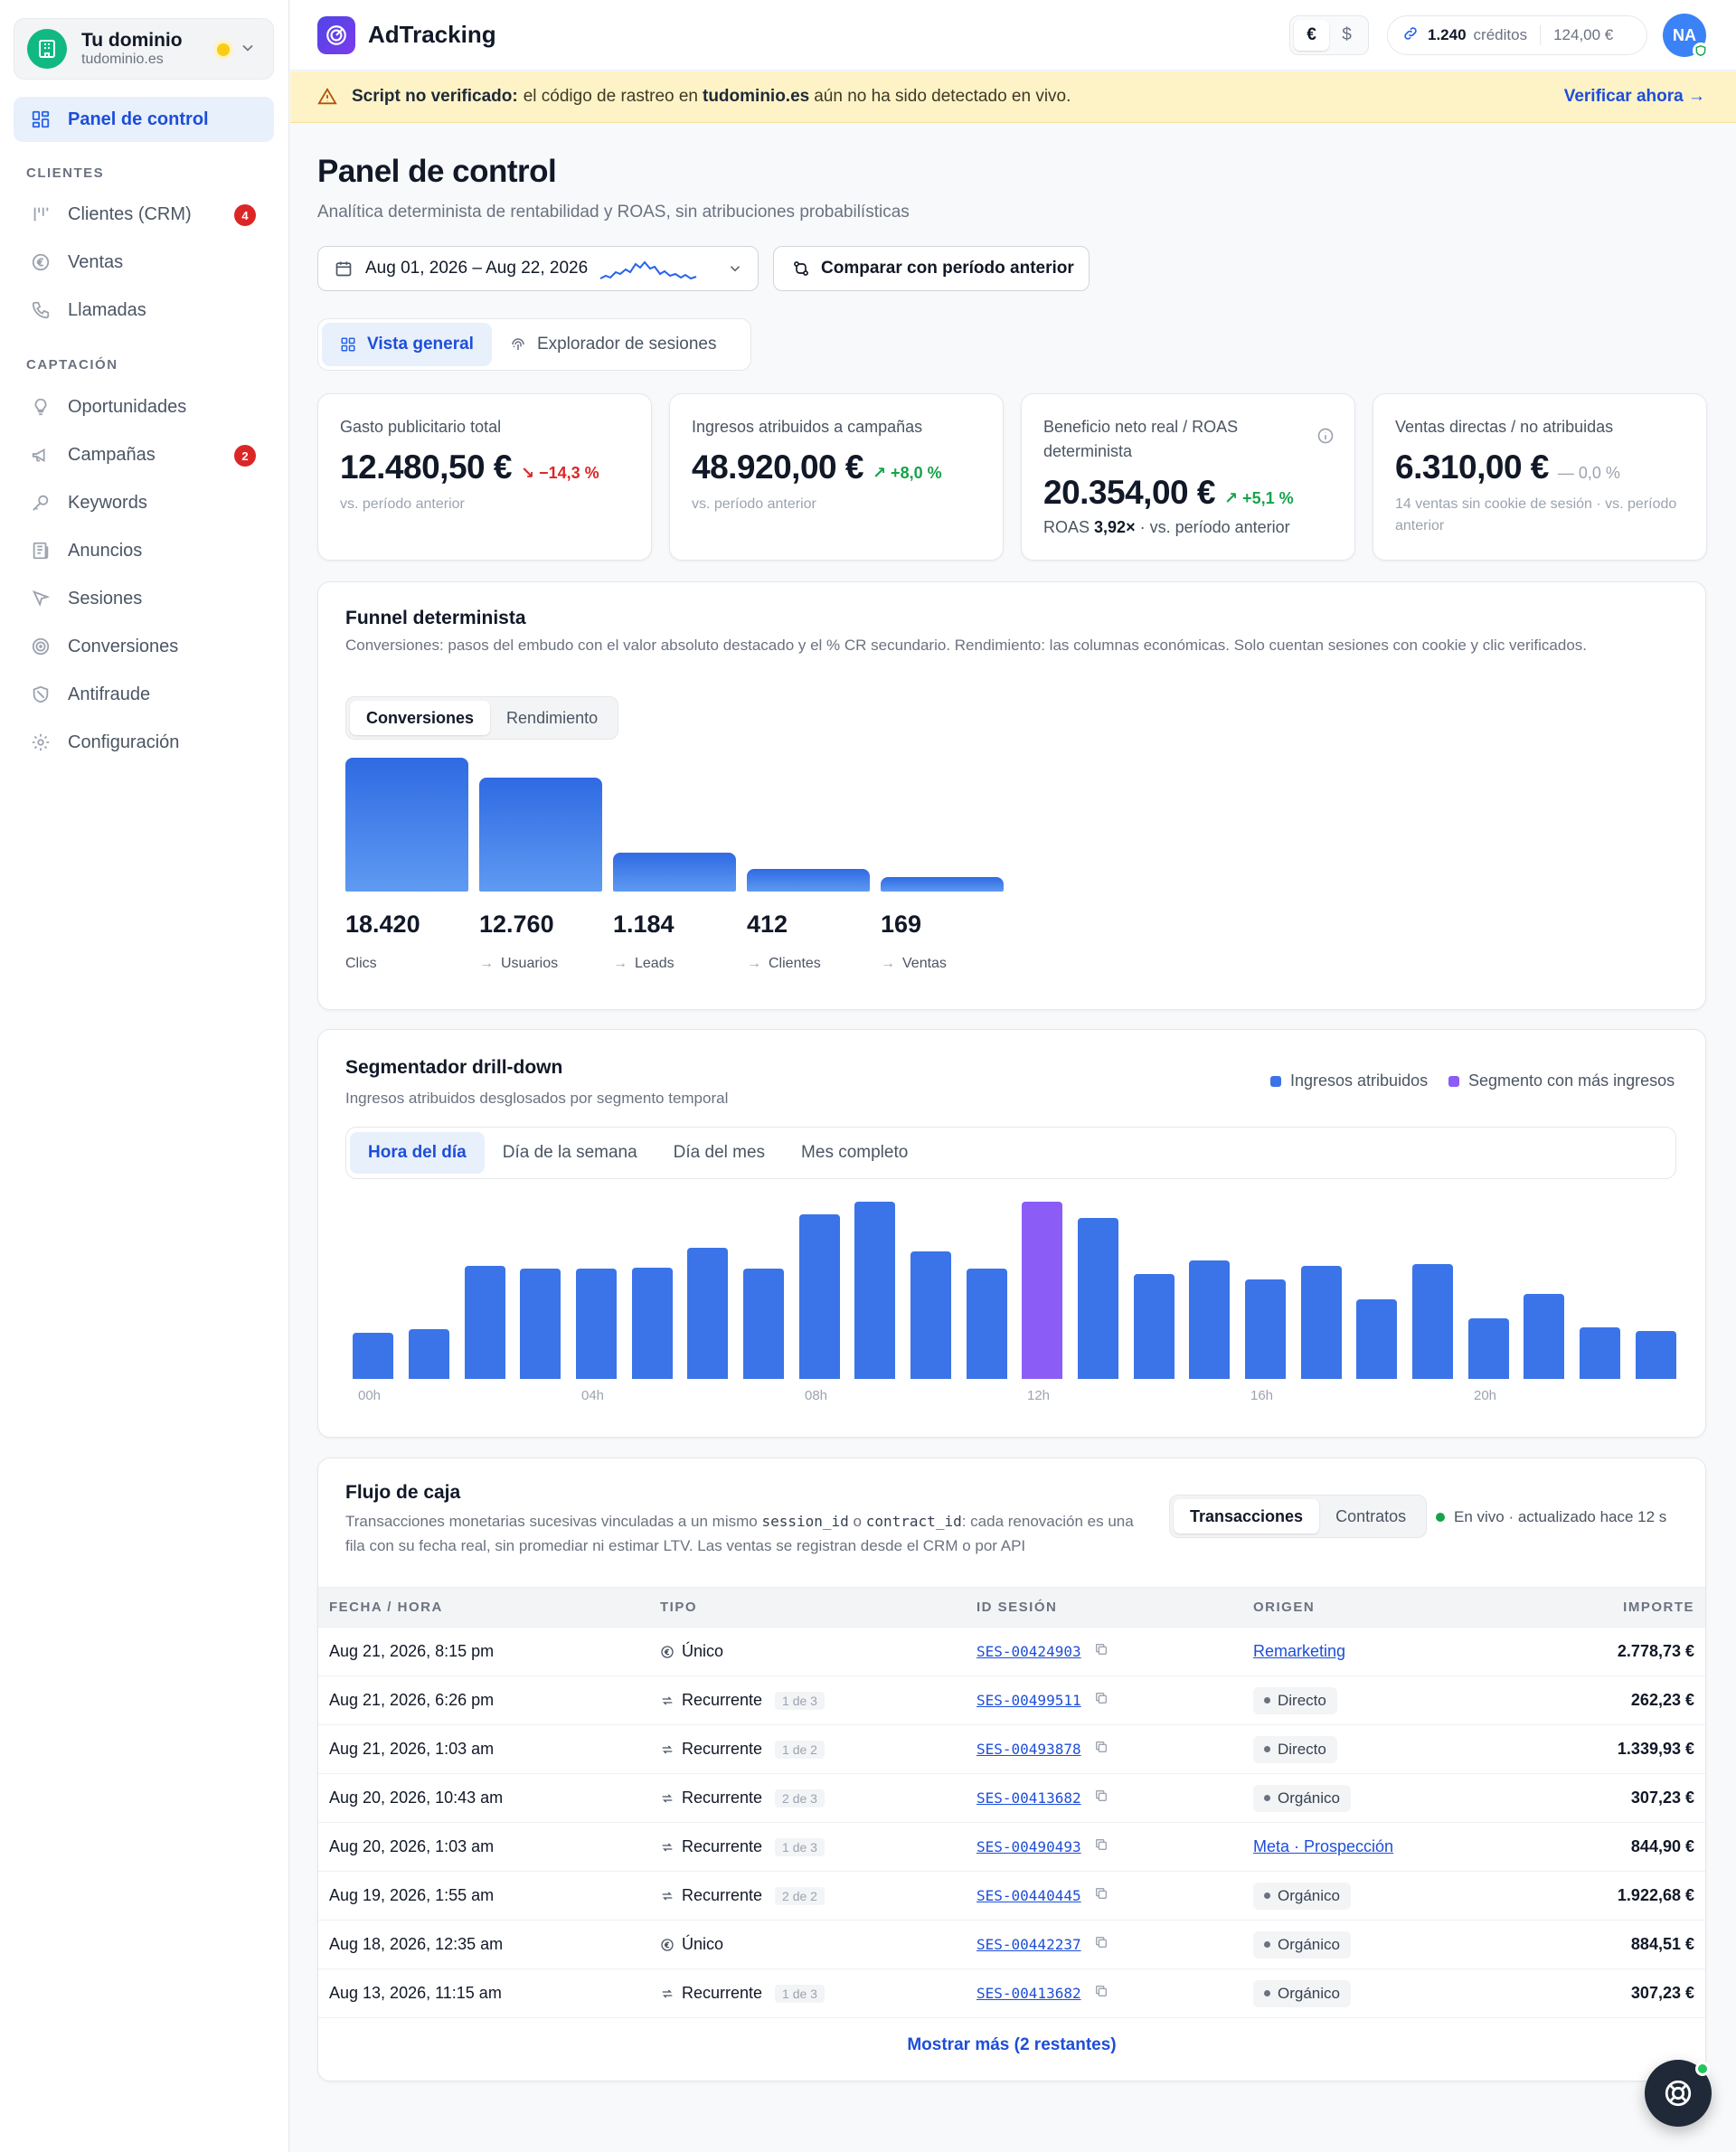  I want to click on hour-bar-14h, so click(1154, 1327).